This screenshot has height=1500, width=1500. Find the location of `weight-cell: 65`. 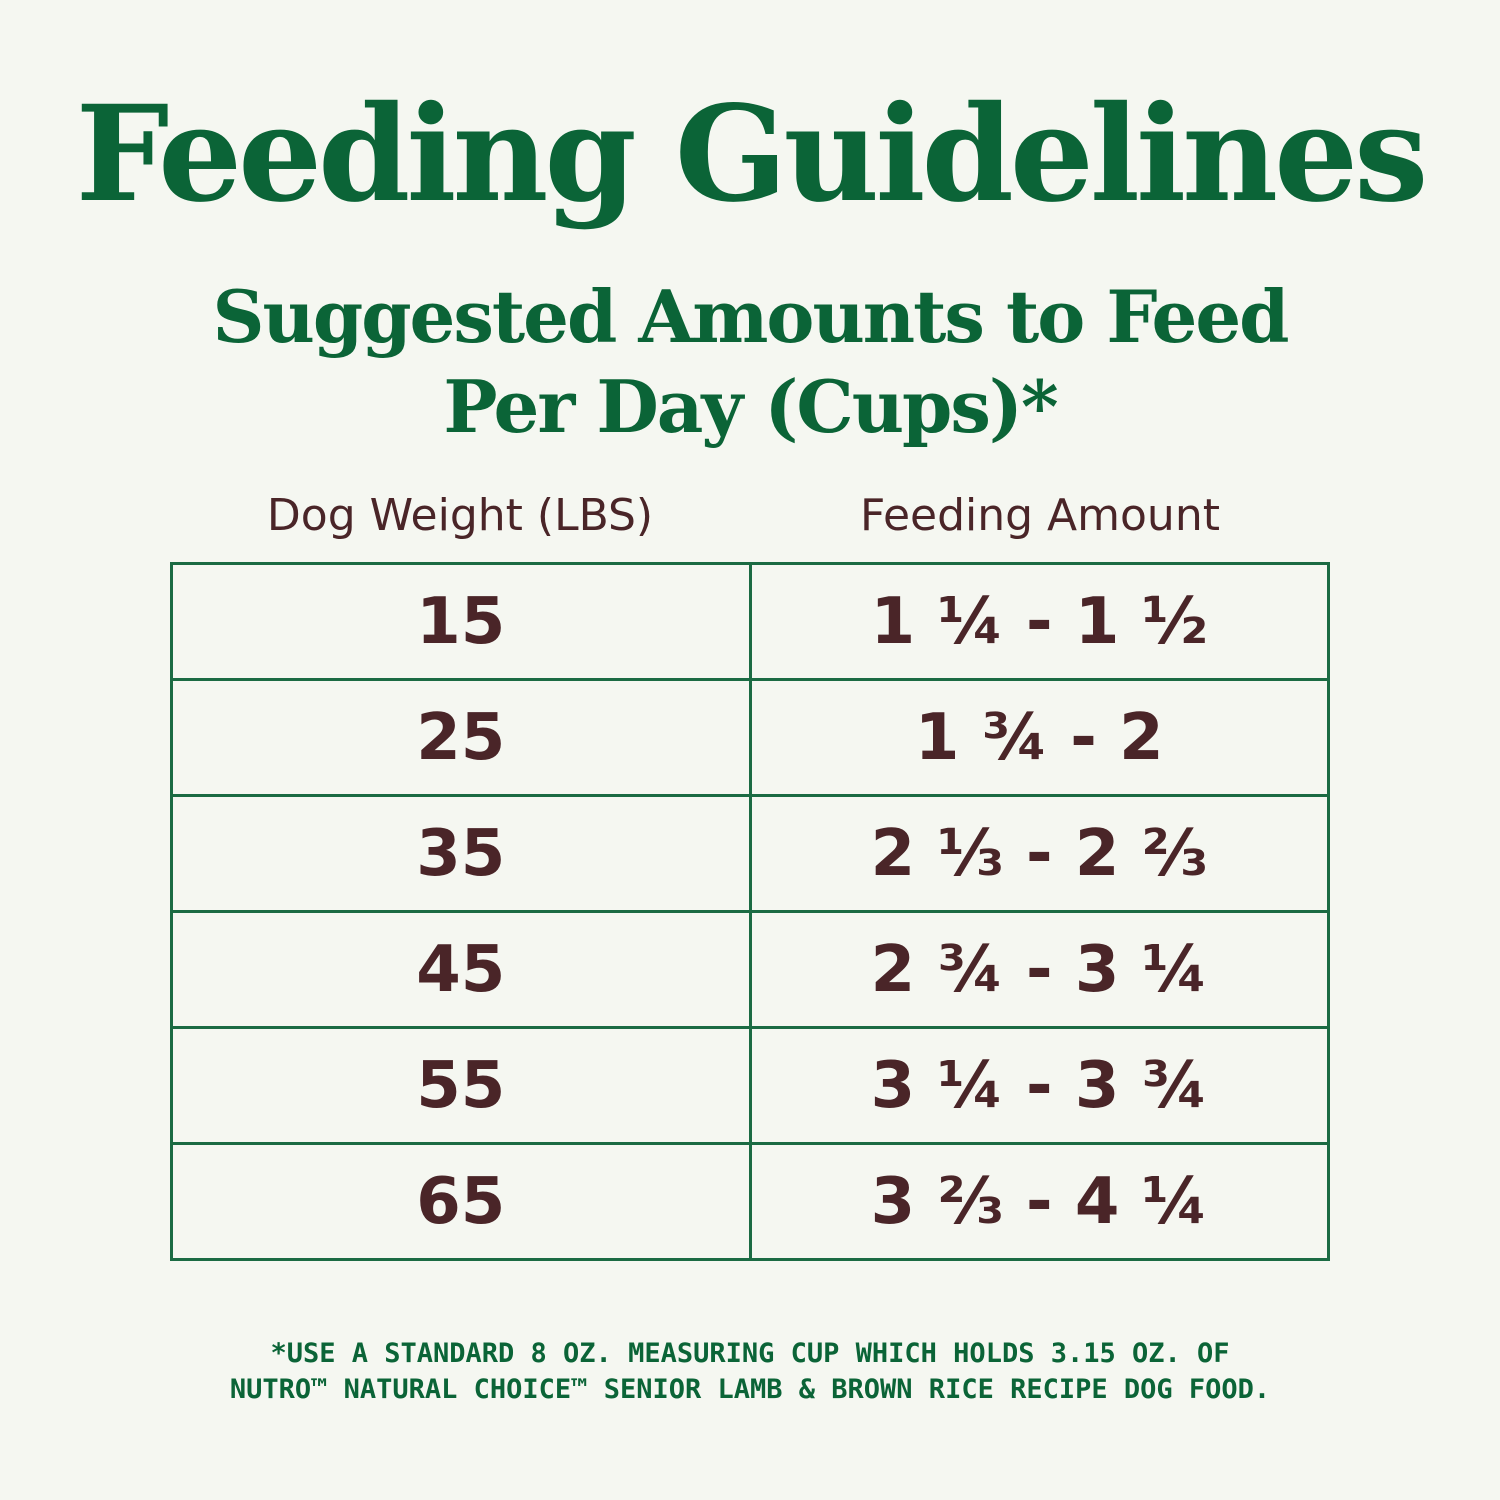

weight-cell: 65 is located at coordinates (461, 1201).